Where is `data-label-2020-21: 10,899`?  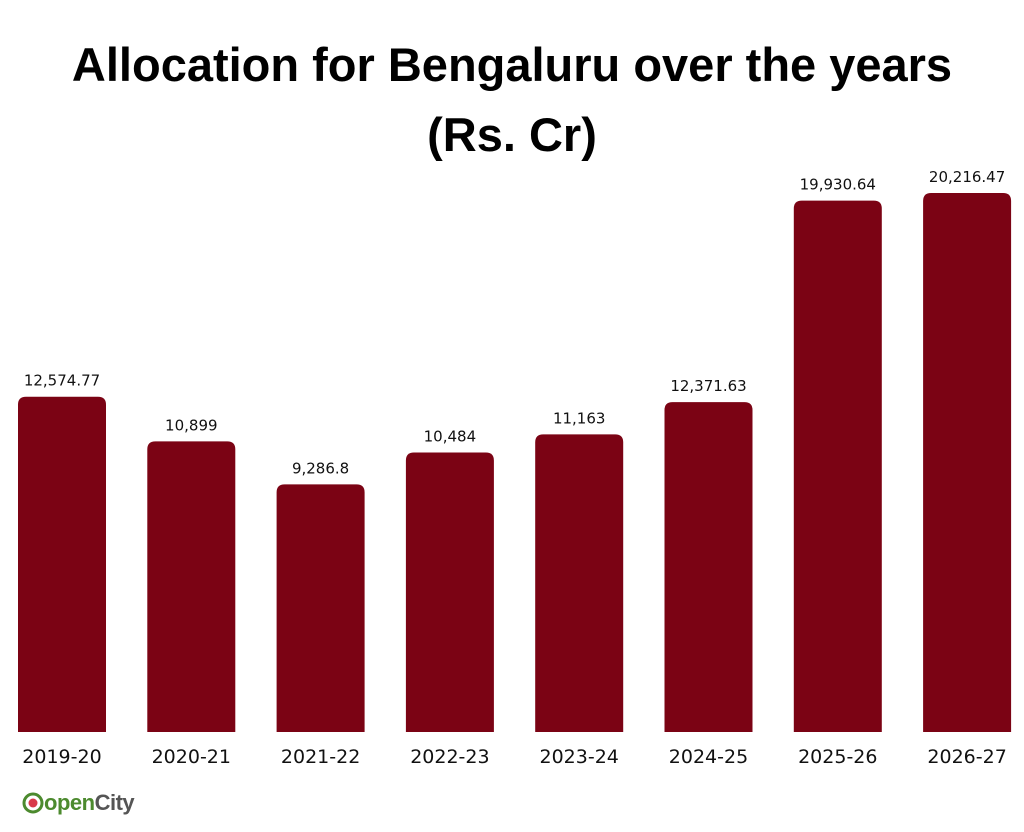
data-label-2020-21: 10,899 is located at coordinates (191, 425).